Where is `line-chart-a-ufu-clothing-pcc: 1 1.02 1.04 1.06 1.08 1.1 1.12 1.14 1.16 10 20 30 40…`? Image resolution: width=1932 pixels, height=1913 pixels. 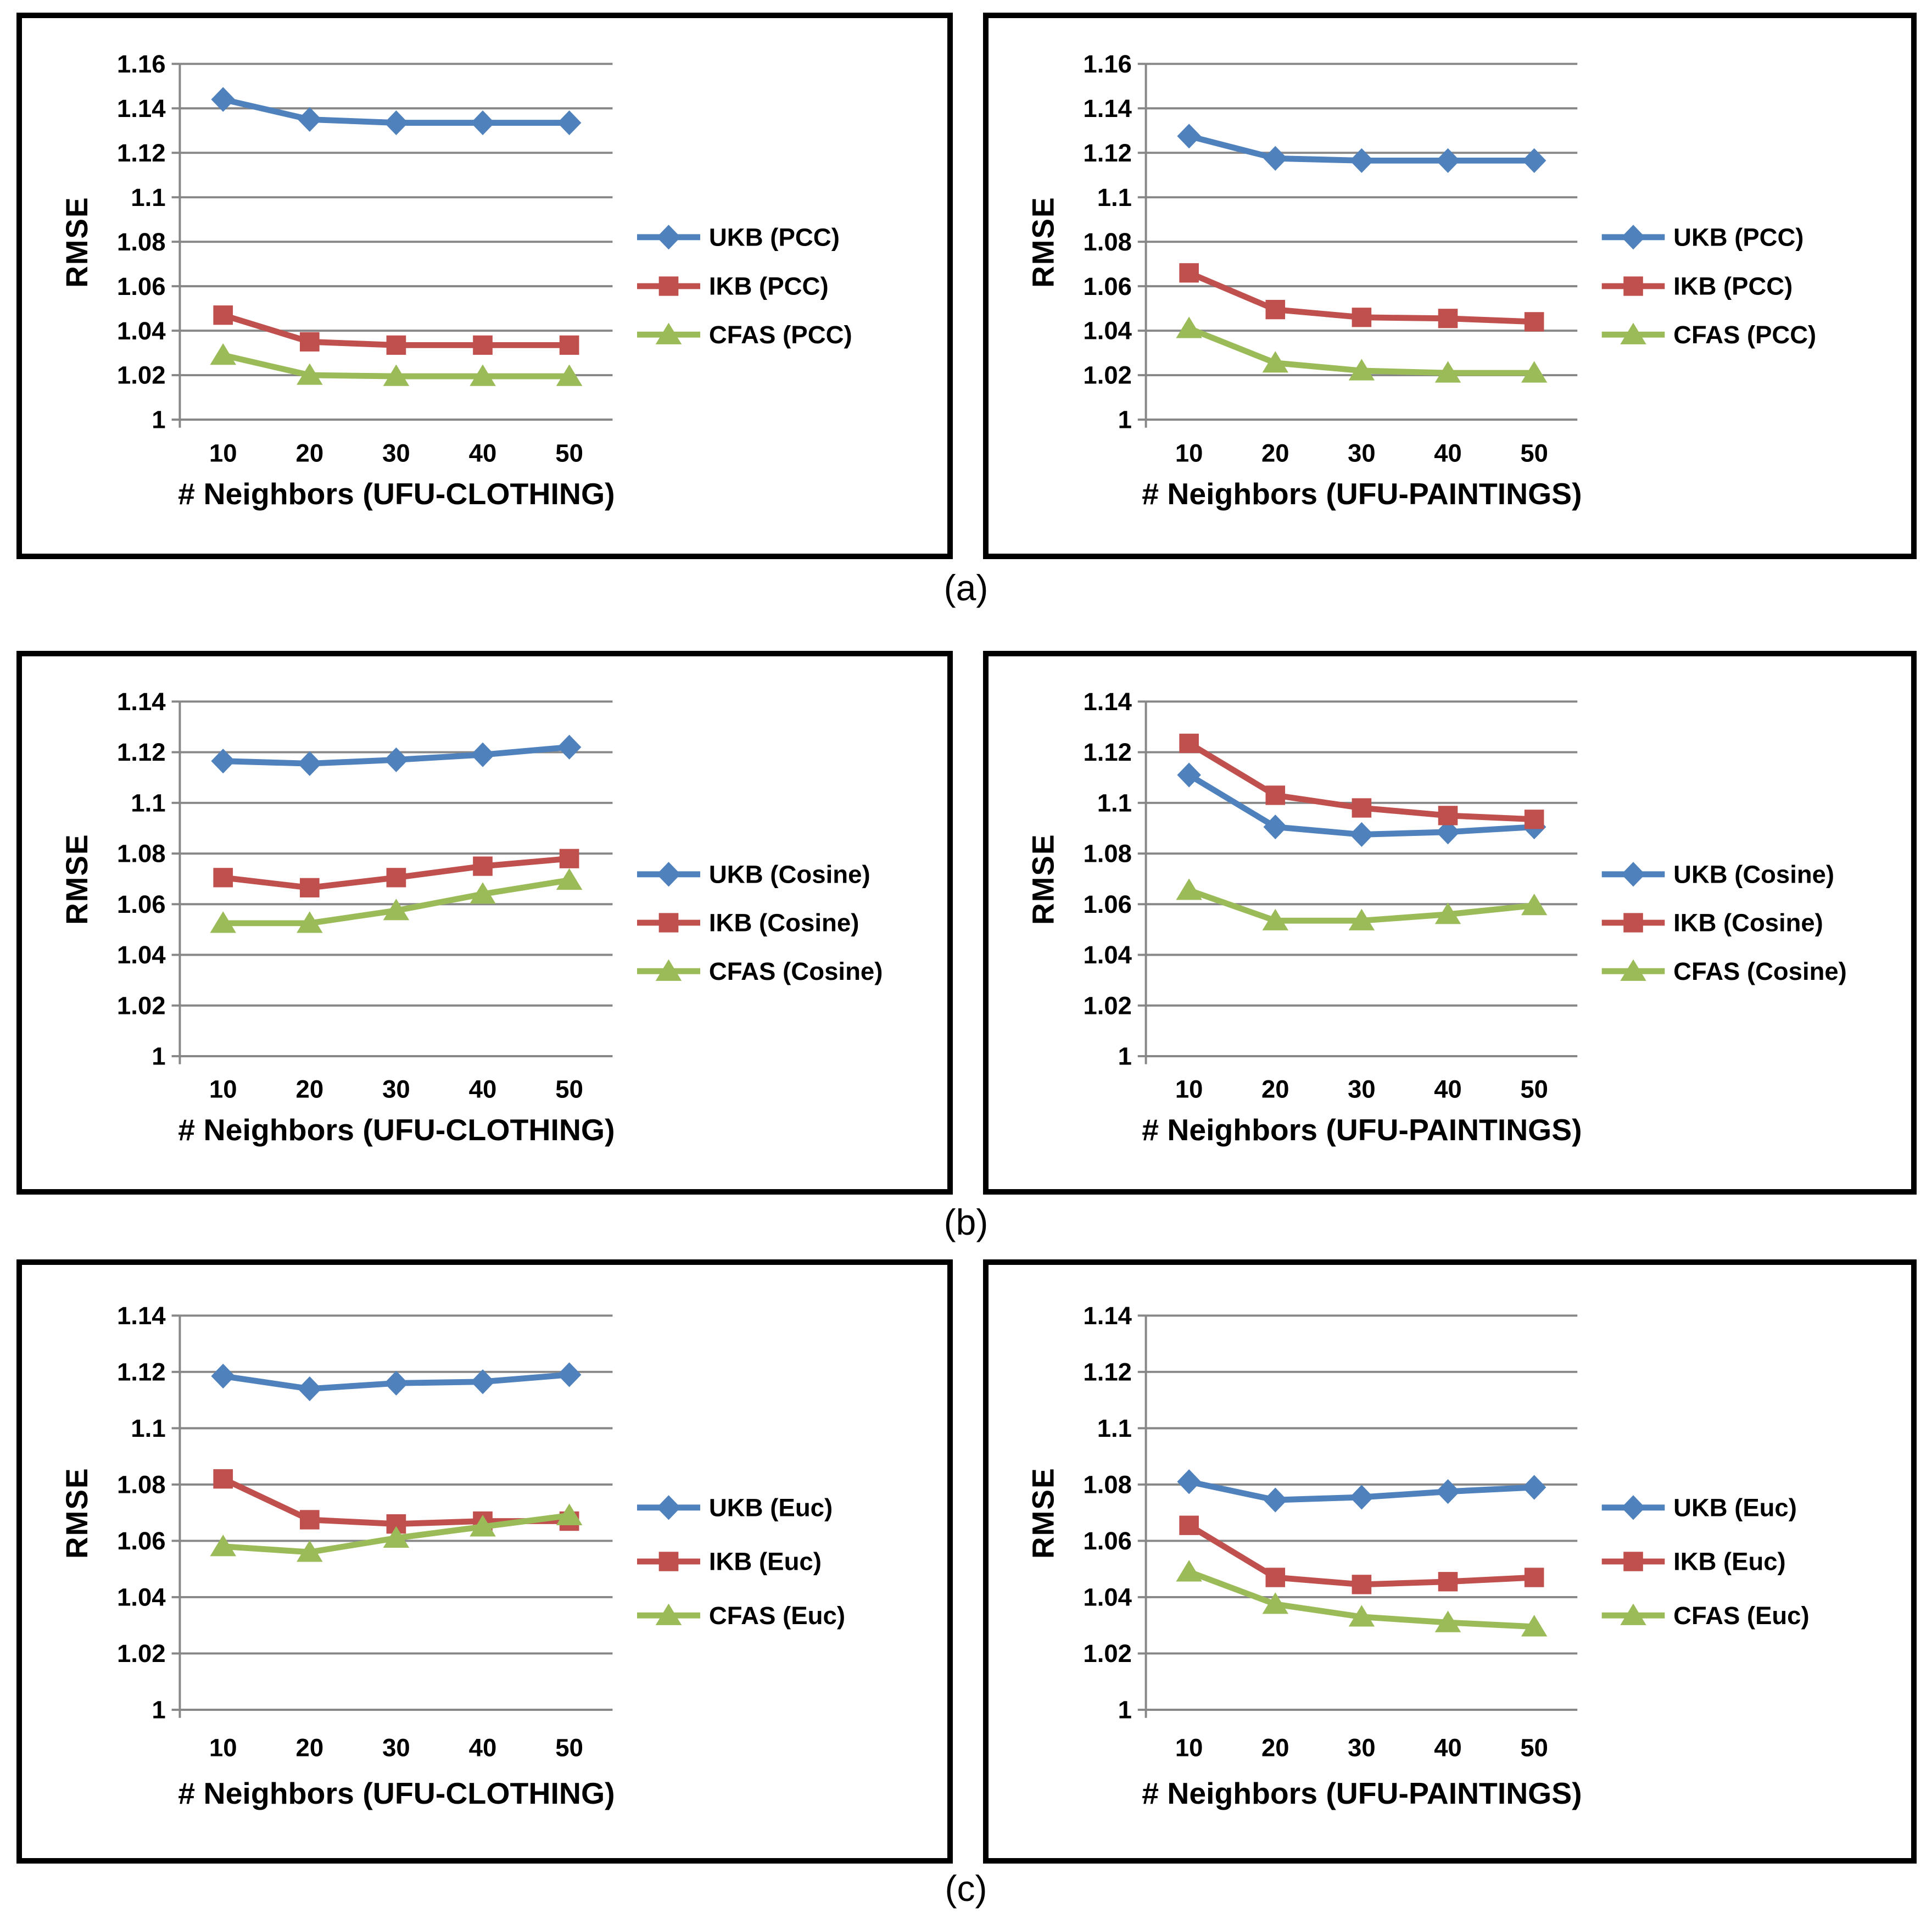 line-chart-a-ufu-clothing-pcc: 1 1.02 1.04 1.06 1.08 1.1 1.12 1.14 1.16 10 20 30 40… is located at coordinates (456, 280).